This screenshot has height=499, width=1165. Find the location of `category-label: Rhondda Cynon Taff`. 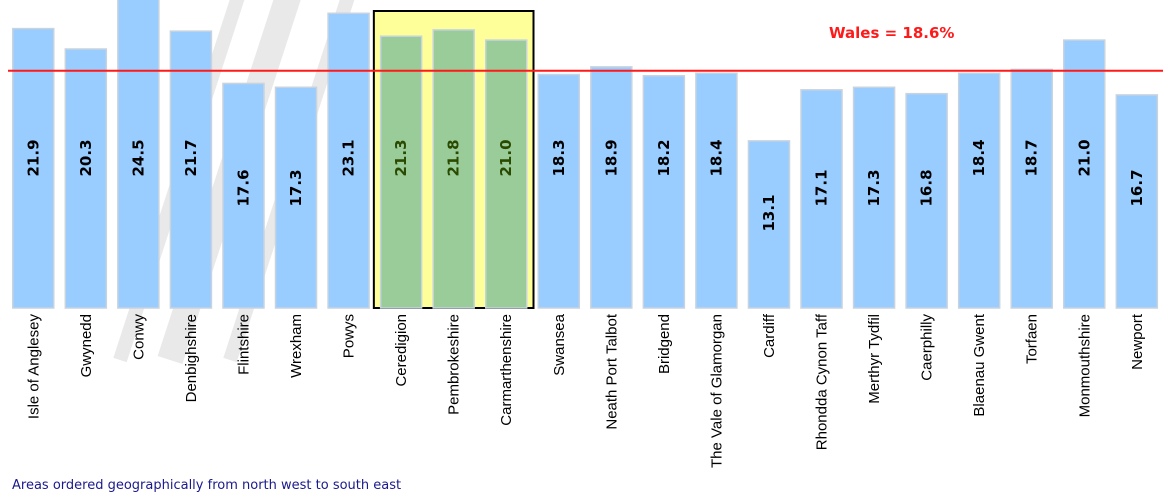

category-label: Rhondda Cynon Taff is located at coordinates (822, 381).